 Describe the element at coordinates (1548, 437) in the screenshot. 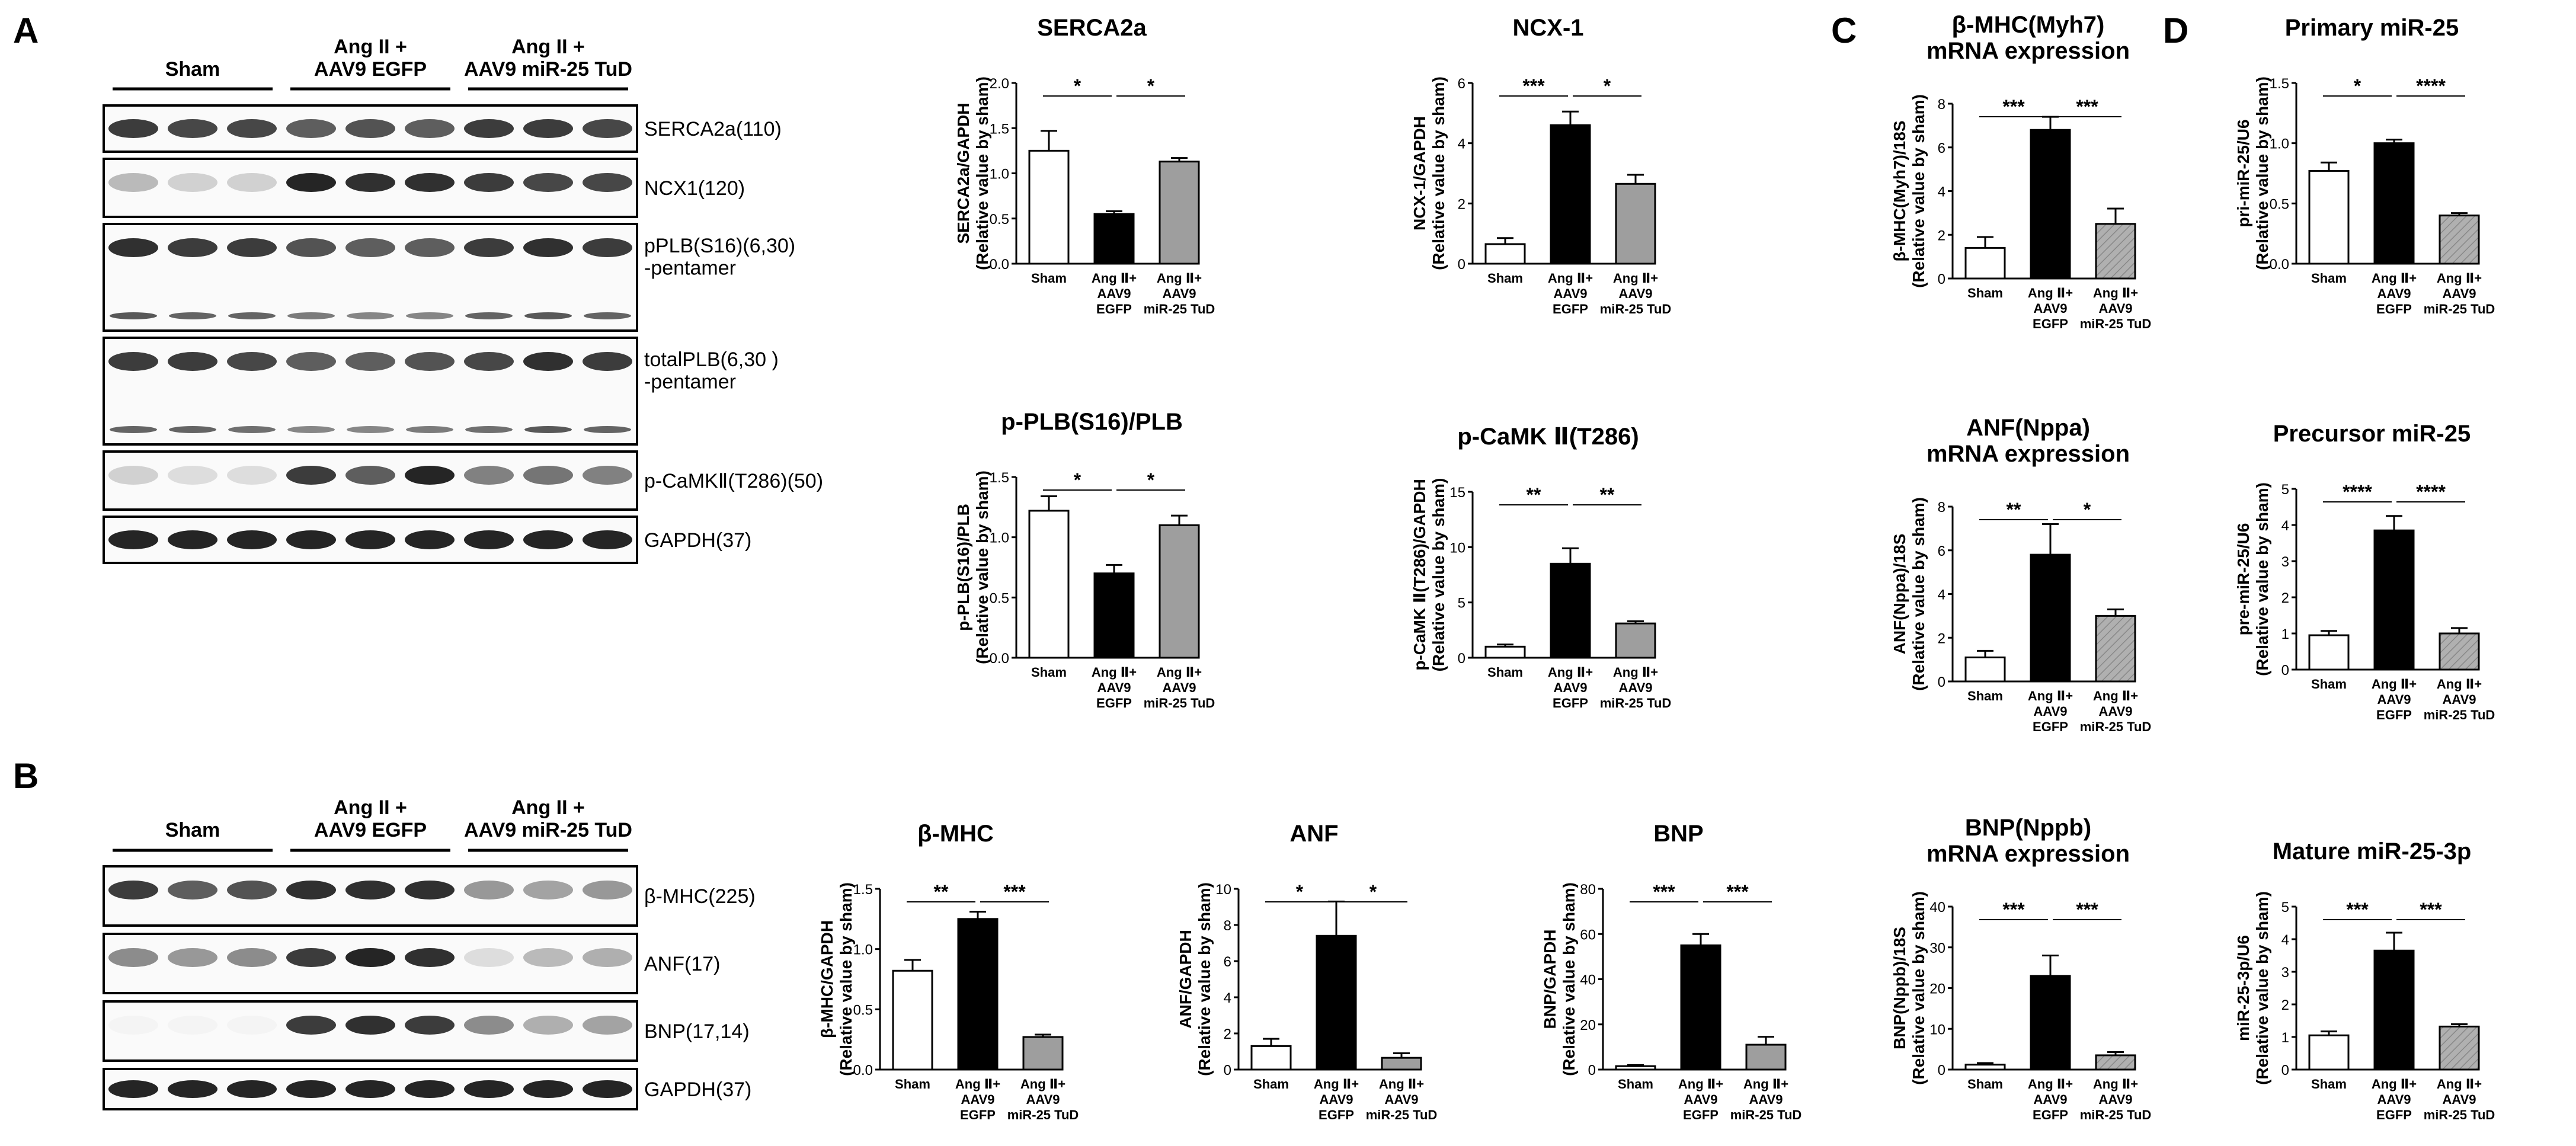

I see `chart-title: p-CaMK Ⅱ(T286)` at that location.